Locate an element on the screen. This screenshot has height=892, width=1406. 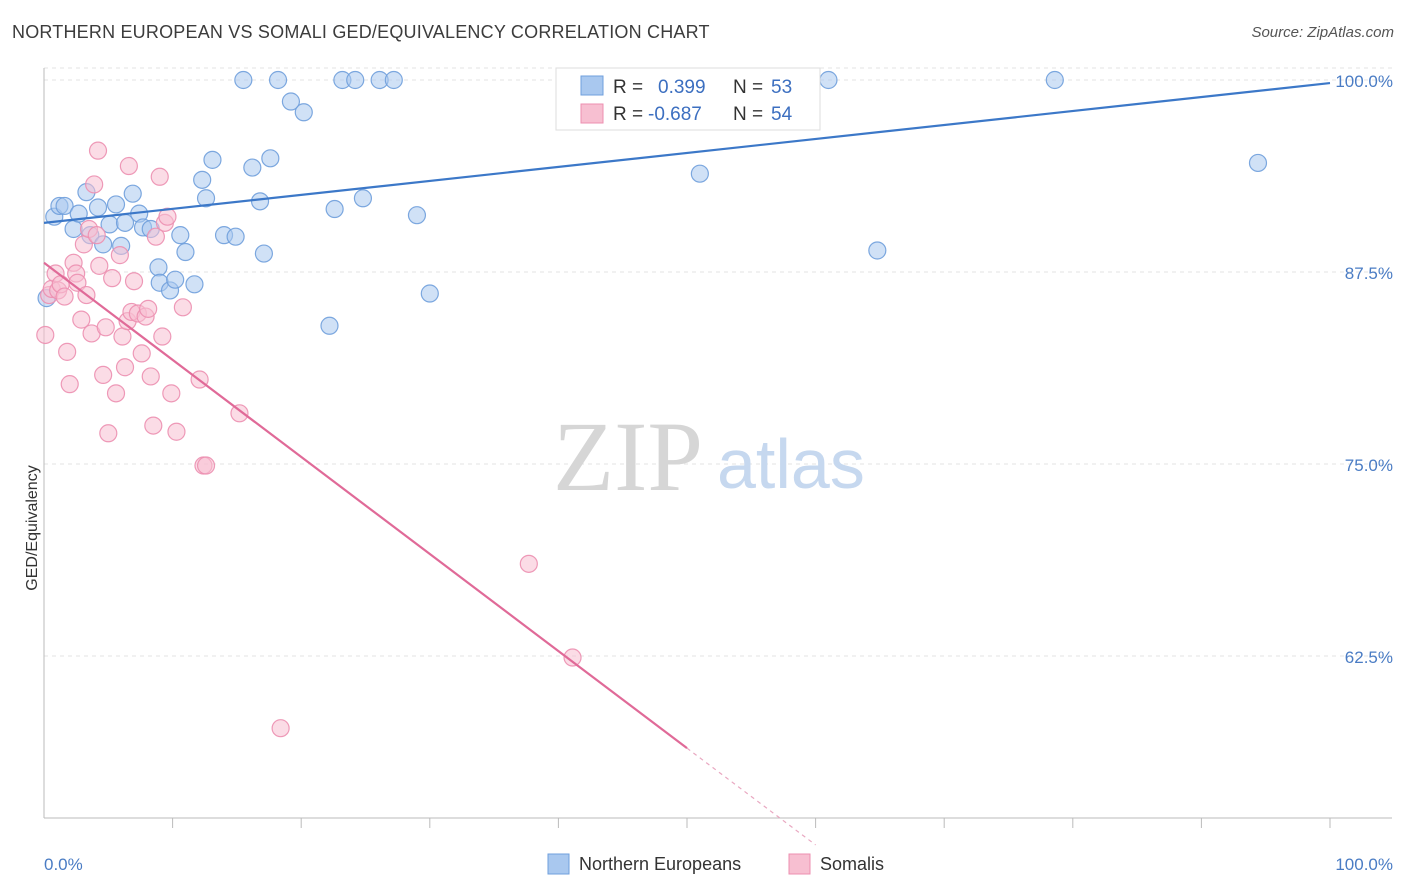
y-tick-label-3: 62.5% is located at coordinates (1369, 657).